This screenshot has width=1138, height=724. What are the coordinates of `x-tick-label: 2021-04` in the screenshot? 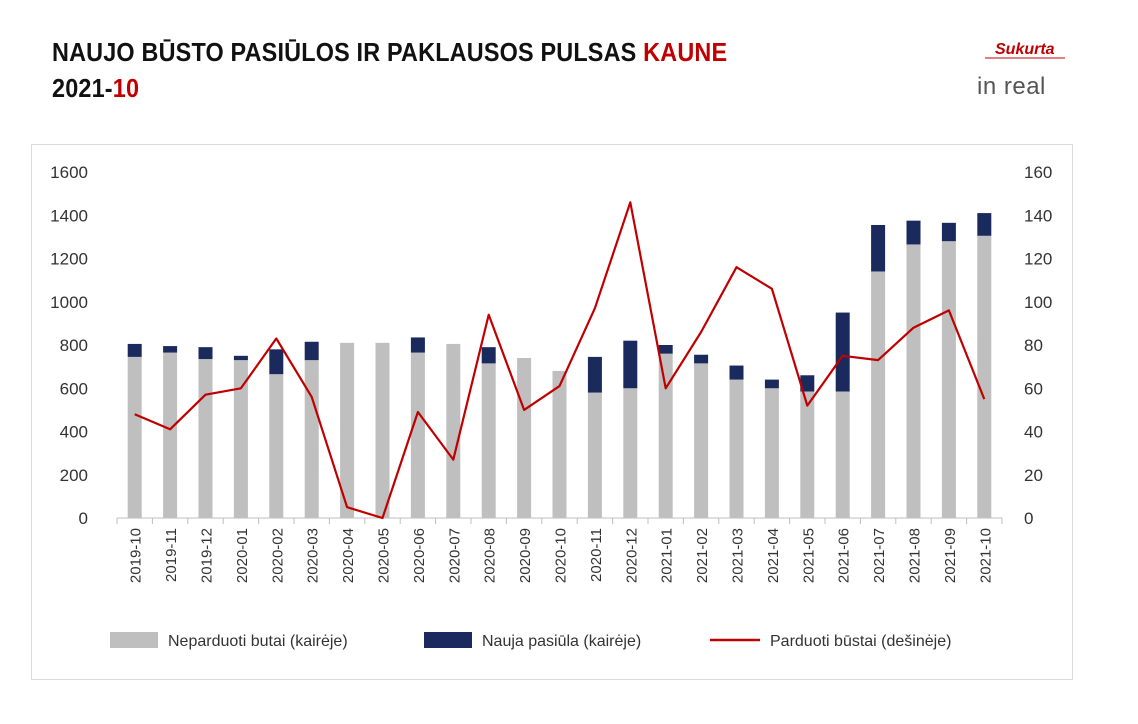 It's located at (773, 555).